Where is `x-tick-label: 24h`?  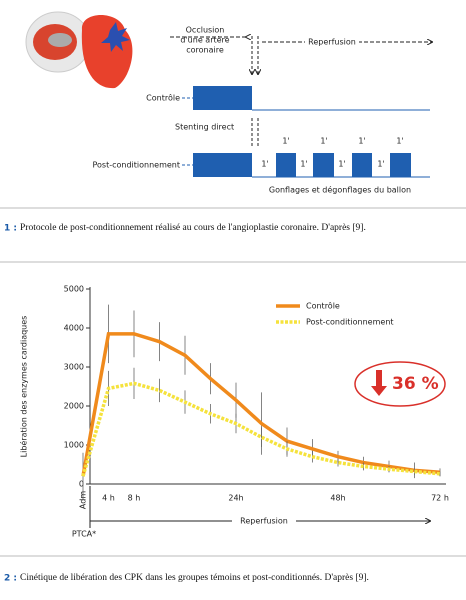 x-tick-label: 24h is located at coordinates (235, 498).